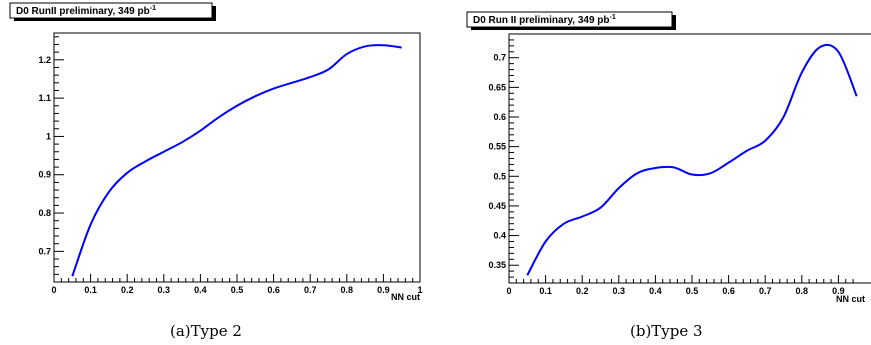  Describe the element at coordinates (51, 159) in the screenshot. I see `y-axis-ticks: 0.7 0.8 0.9 1 1.1 1.2` at that location.